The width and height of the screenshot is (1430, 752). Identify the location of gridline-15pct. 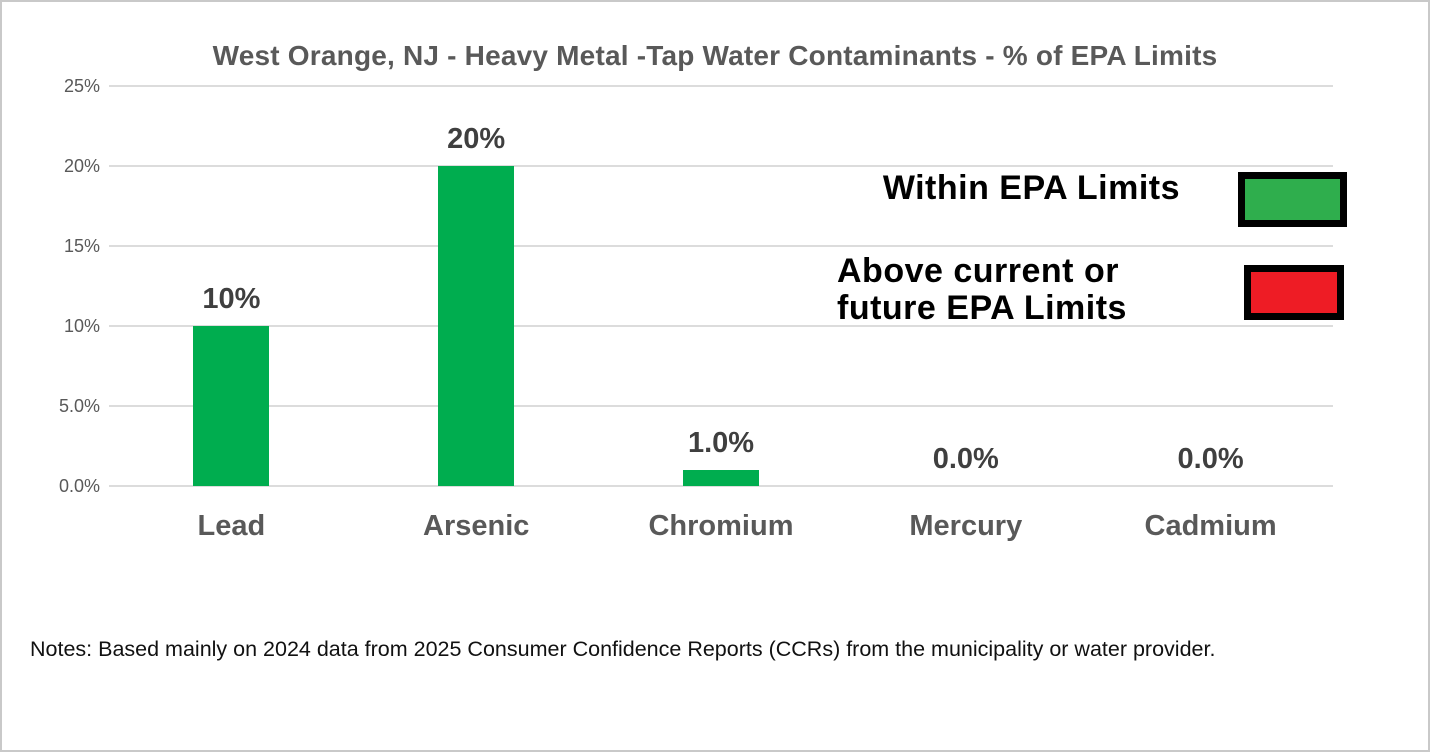
(721, 246).